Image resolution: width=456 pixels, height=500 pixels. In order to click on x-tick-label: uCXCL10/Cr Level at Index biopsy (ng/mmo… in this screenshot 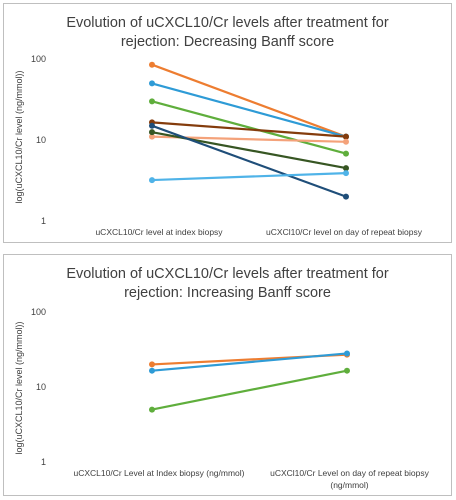, I will do `click(159, 473)`.